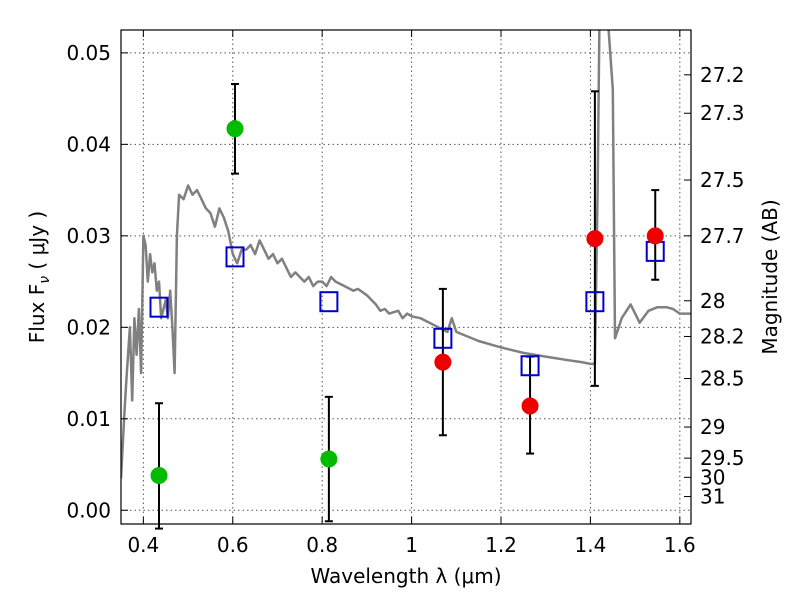  Describe the element at coordinates (411, 545) in the screenshot. I see `x-tick-label: 1` at that location.